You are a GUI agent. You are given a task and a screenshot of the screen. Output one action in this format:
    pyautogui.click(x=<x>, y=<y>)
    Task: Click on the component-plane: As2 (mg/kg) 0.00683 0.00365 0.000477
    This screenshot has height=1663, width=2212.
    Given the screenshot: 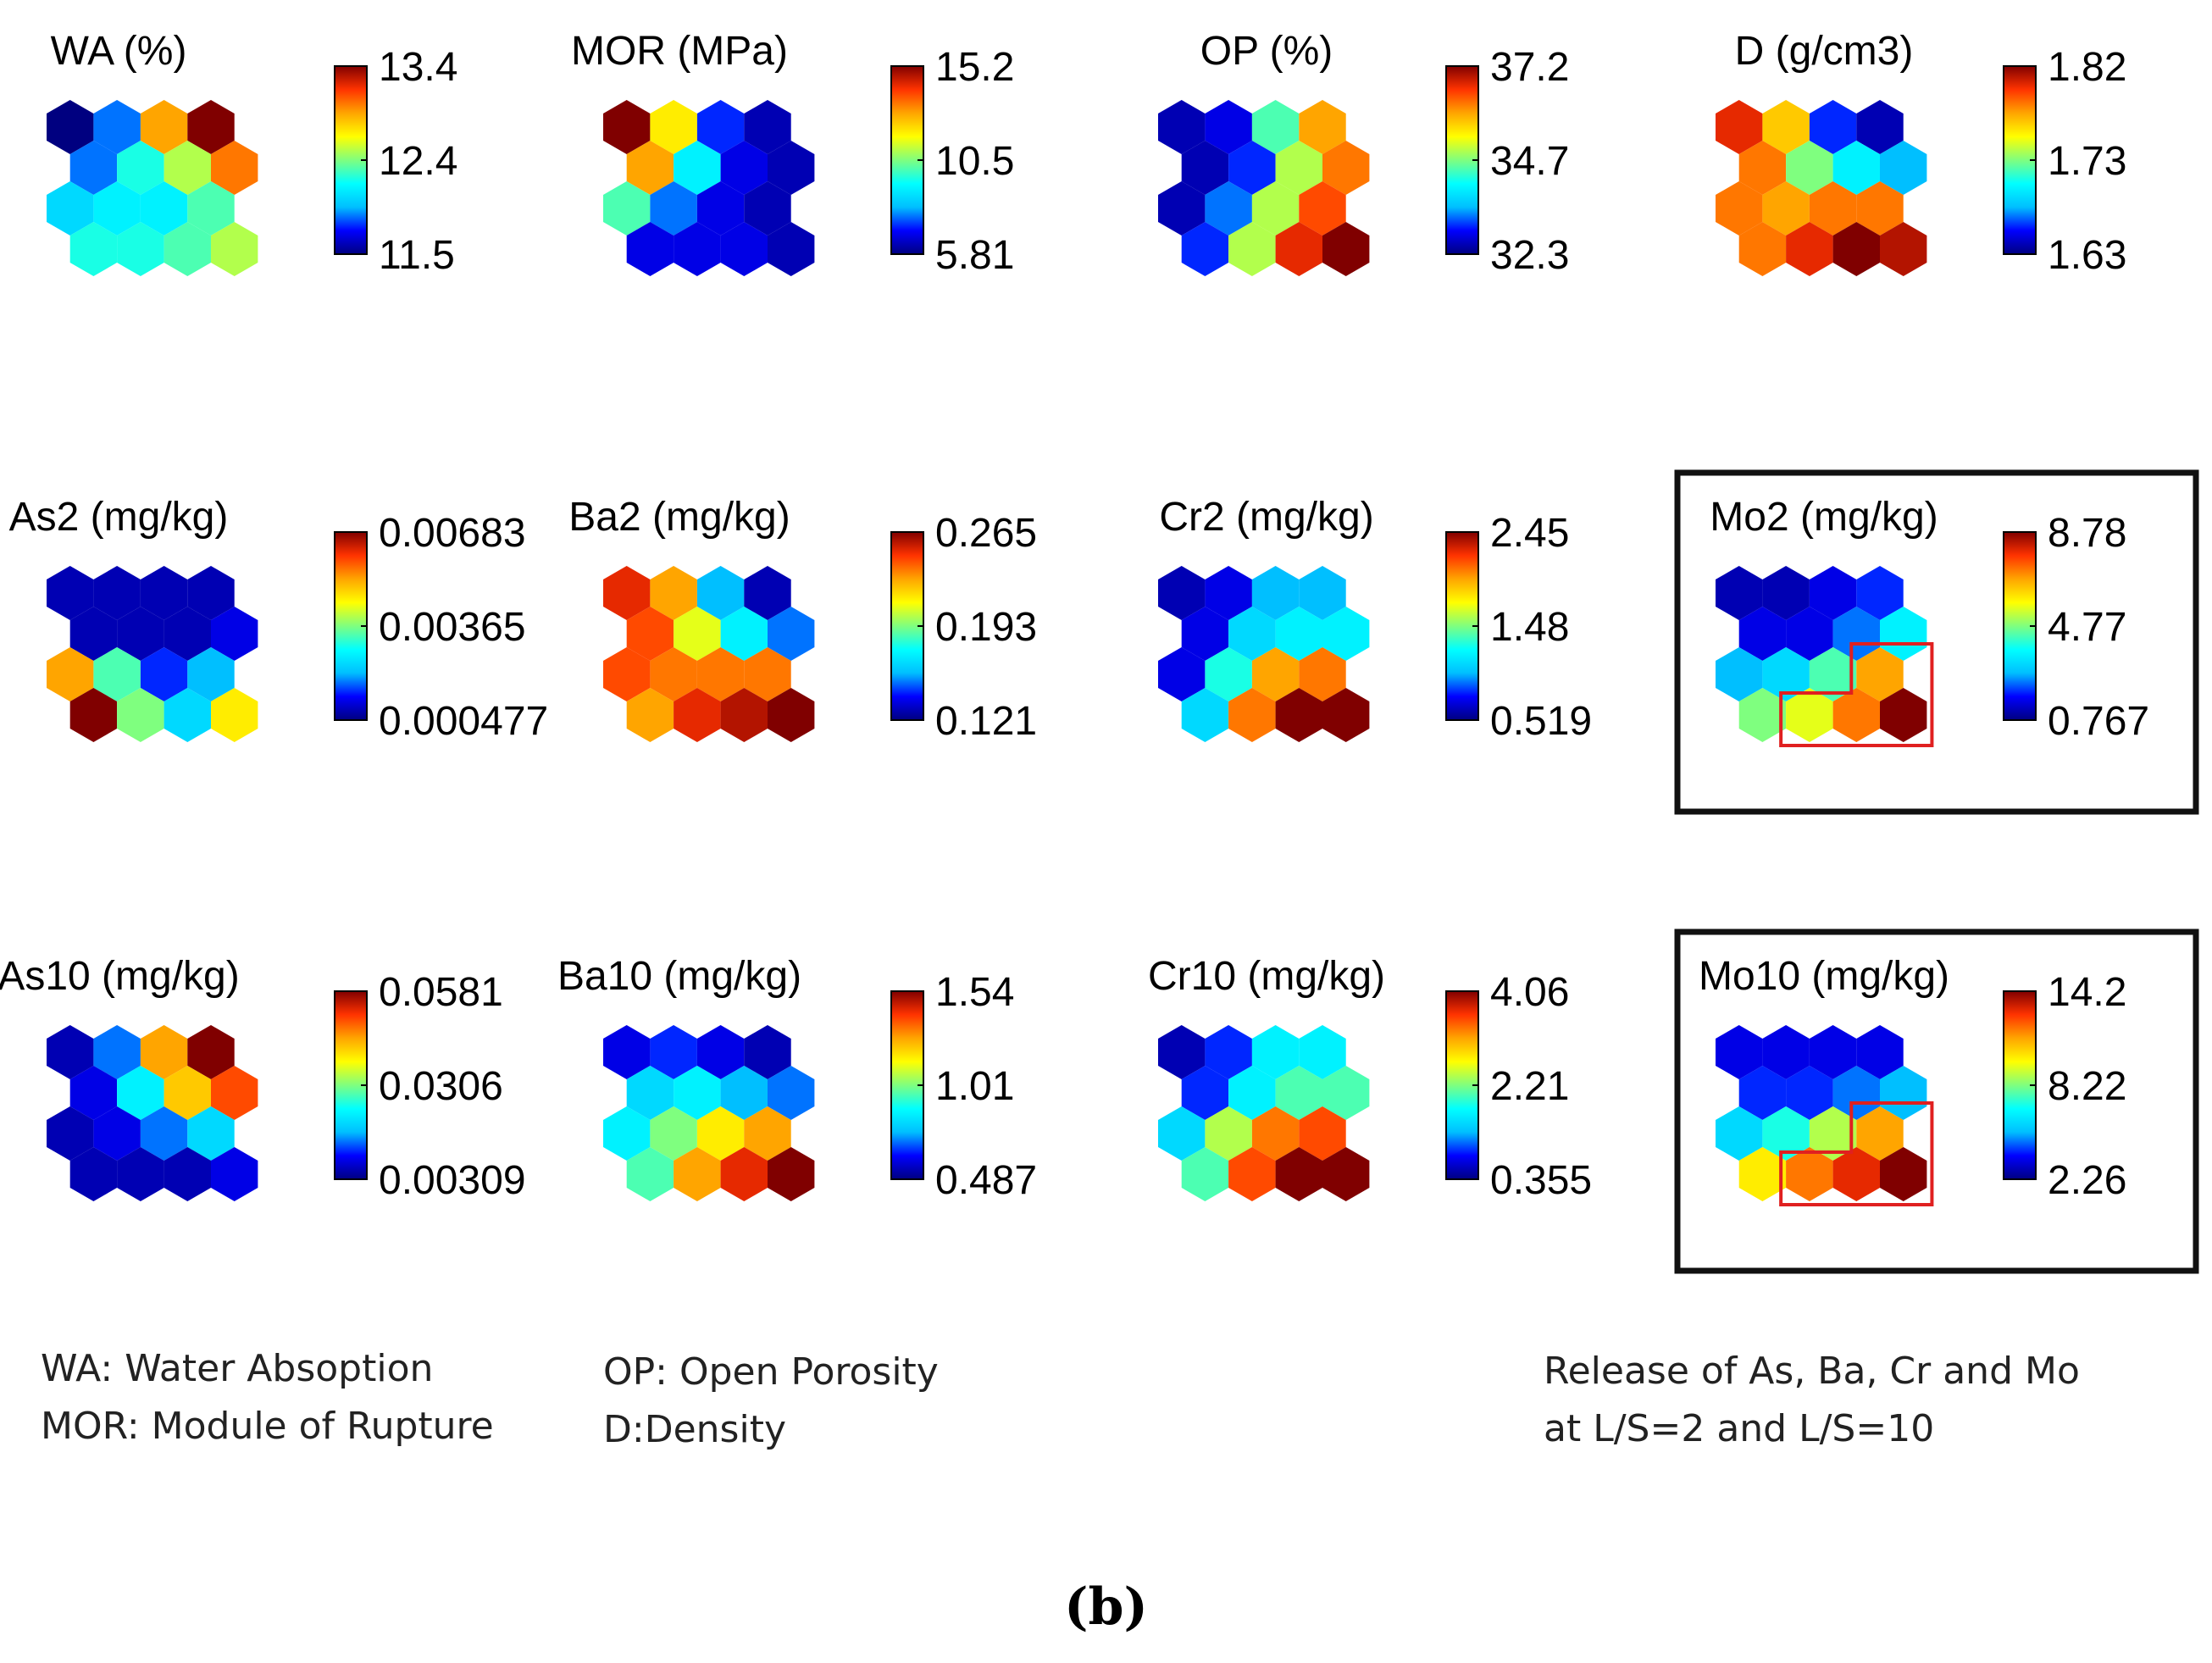 What is the action you would take?
    pyautogui.click(x=279, y=619)
    